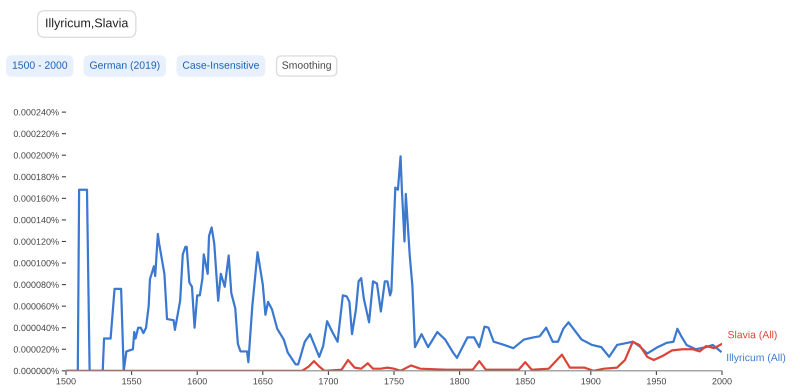  I want to click on x-tick-label: 1950, so click(656, 381).